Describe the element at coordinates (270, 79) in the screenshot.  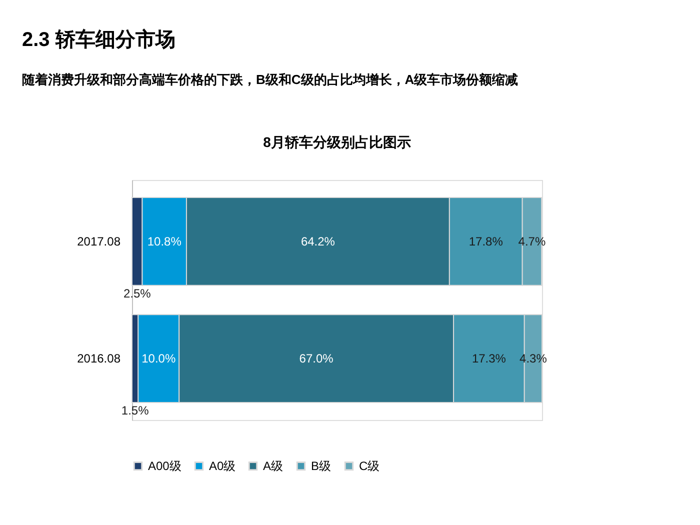
I see `text: 随着消费升级和部分高端车价格的下跌，B级和C级的占比均增长，A级车市场份额缩减` at that location.